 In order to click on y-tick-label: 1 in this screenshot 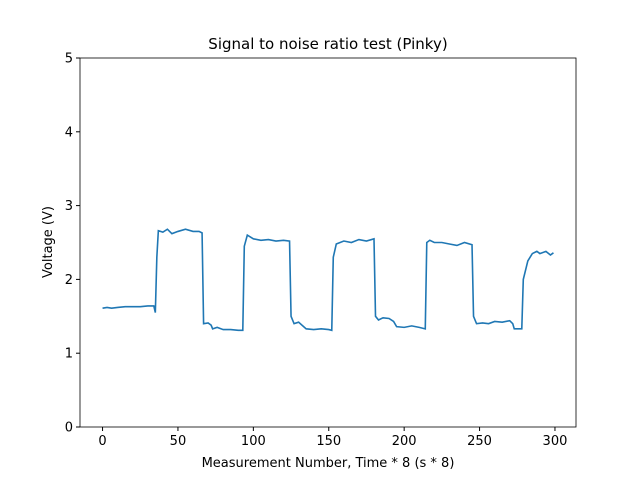, I will do `click(69, 354)`.